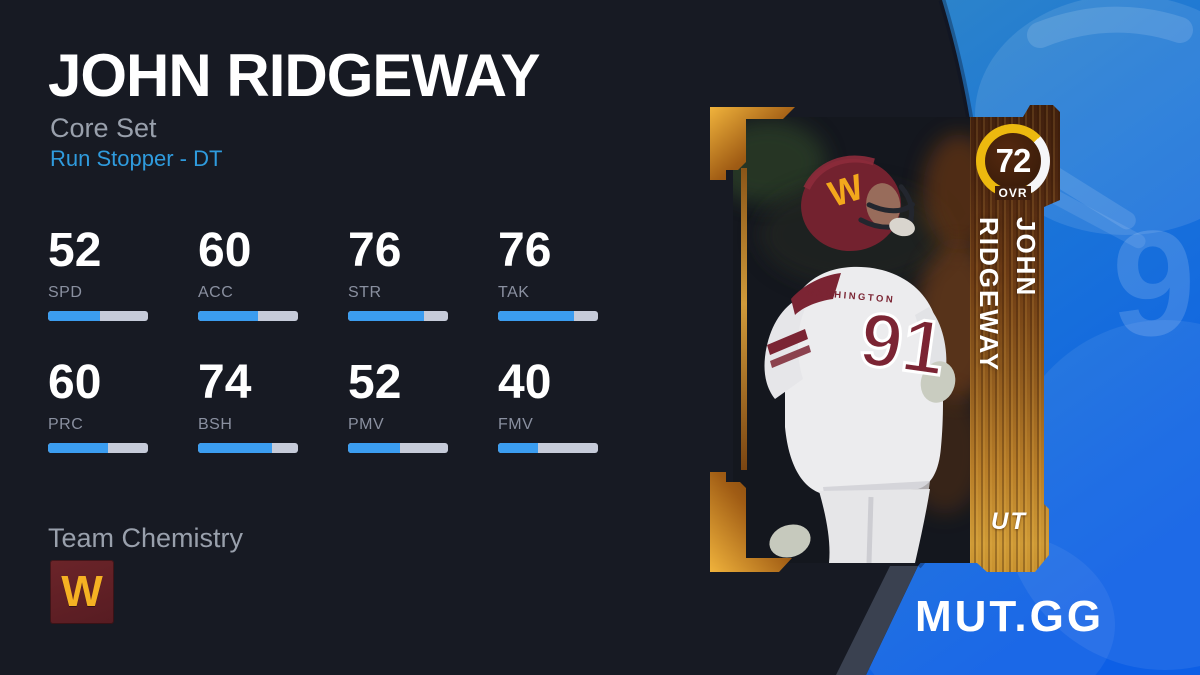  I want to click on player-photo-art: W WASHINGTON 91, so click(851, 340).